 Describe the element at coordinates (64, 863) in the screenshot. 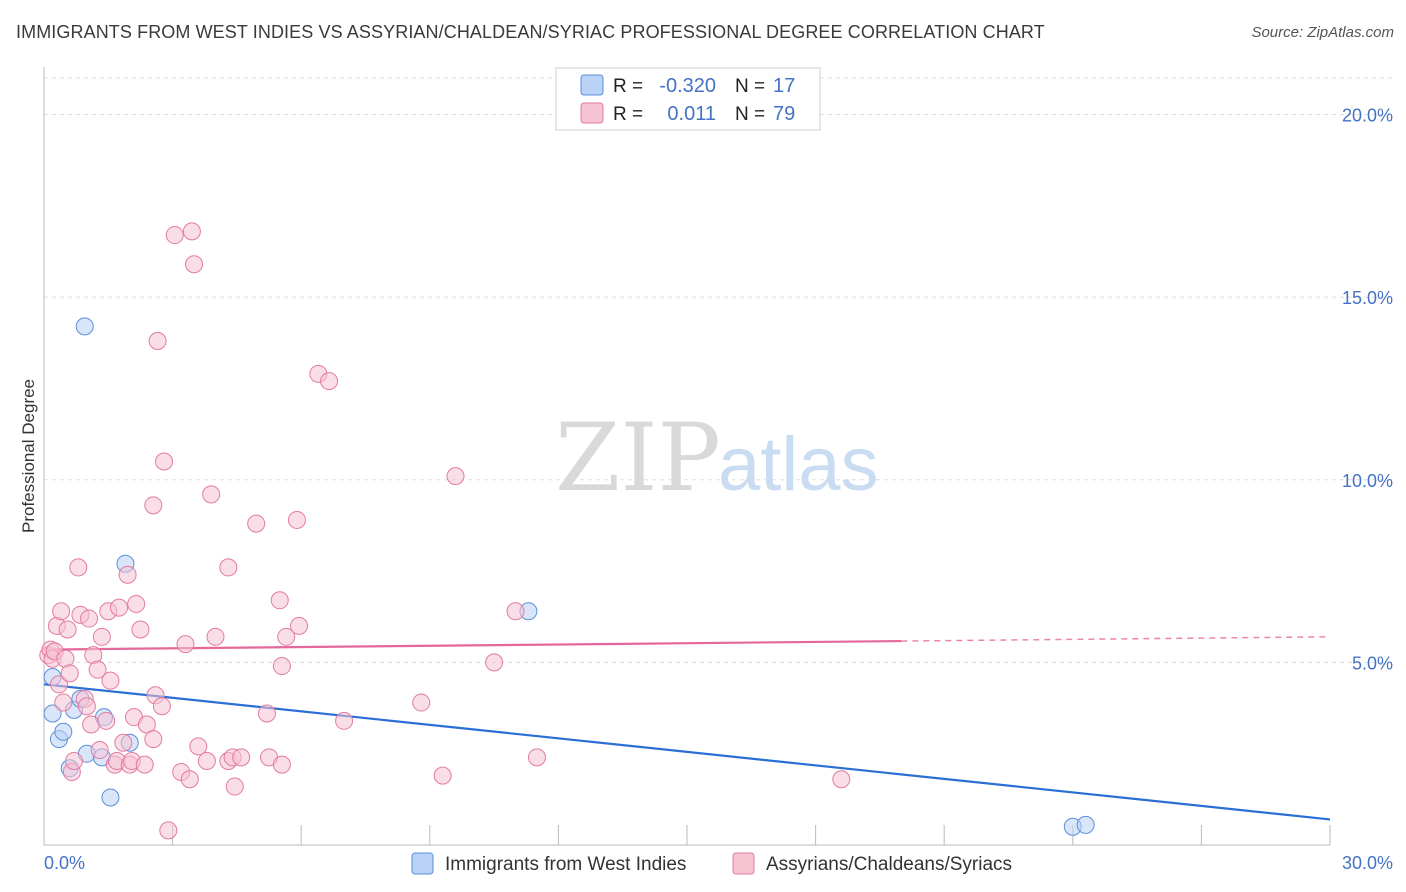

I see `x-tick-label: 0.0%` at that location.